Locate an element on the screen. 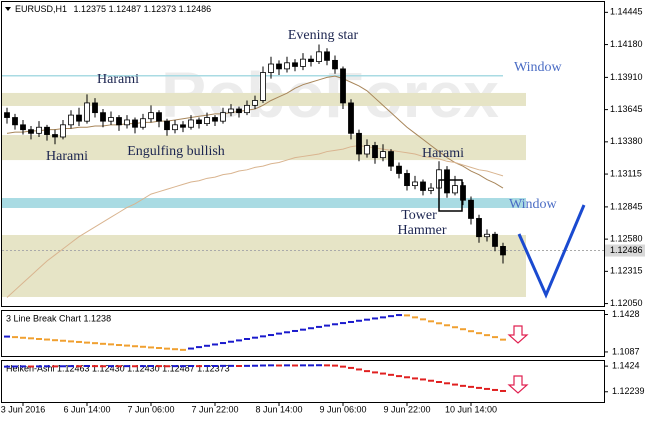 This screenshot has width=649, height=421. annotation: Evening star is located at coordinates (323, 35).